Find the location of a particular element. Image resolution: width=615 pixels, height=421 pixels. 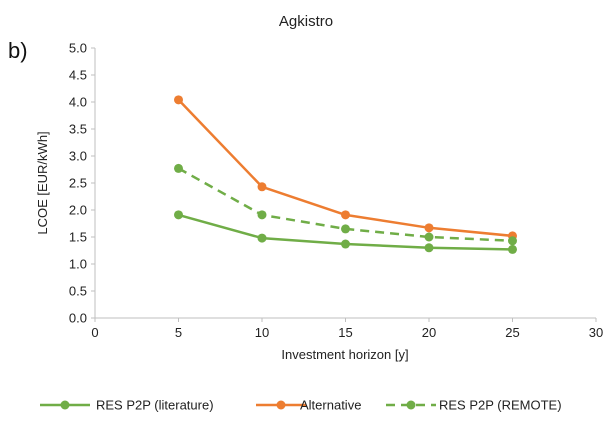

y-tick-label: 3.0 is located at coordinates (78, 156).